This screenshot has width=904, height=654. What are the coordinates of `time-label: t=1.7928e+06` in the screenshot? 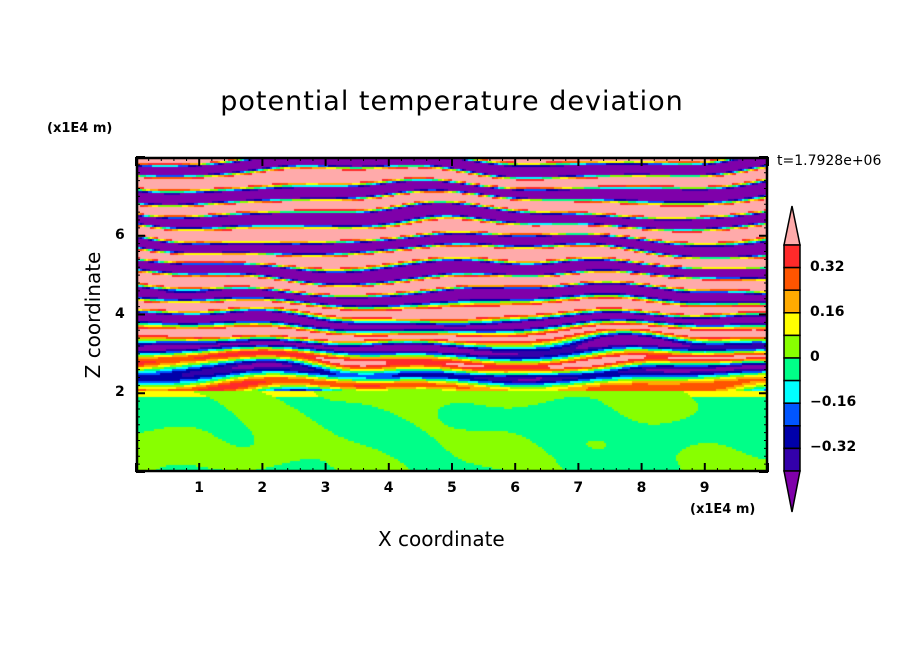 It's located at (829, 161).